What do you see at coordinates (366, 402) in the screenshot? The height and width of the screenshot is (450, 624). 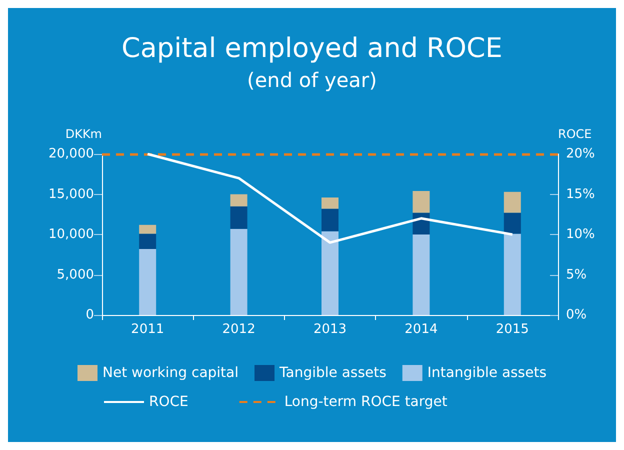 I see `legend-label: Long-term ROCE target` at bounding box center [366, 402].